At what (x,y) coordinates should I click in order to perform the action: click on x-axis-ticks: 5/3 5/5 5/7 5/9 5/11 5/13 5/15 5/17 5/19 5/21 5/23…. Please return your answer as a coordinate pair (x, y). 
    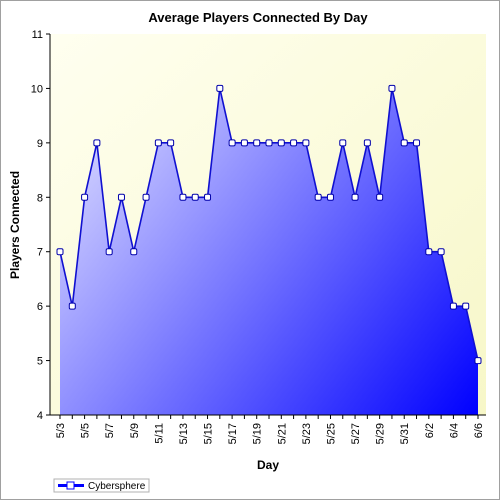
    Looking at the image, I should click on (270, 429).